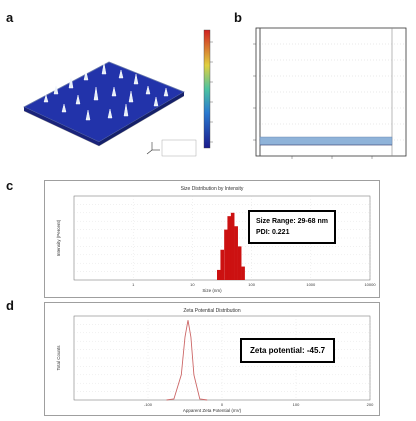 Image resolution: width=416 pixels, height=421 pixels. Describe the element at coordinates (292, 221) in the screenshot. I see `size-range-text: Size Range: 29-68 nm` at that location.